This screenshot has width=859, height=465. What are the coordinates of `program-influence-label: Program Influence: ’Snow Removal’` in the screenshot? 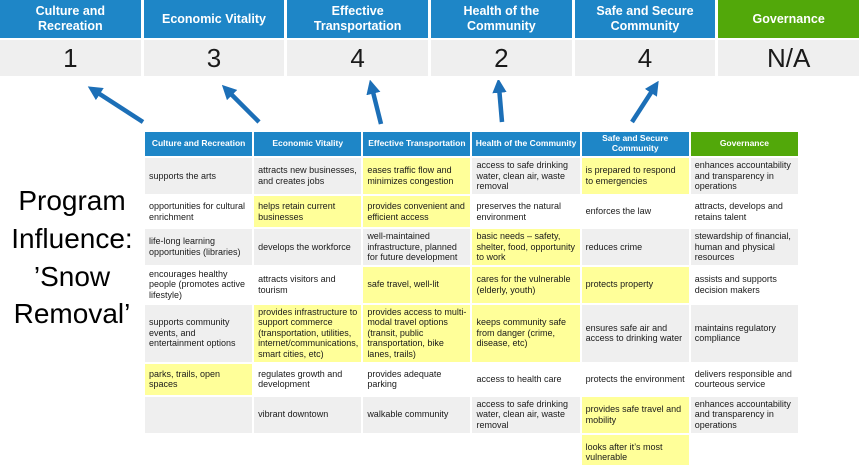 It's located at (72, 257).